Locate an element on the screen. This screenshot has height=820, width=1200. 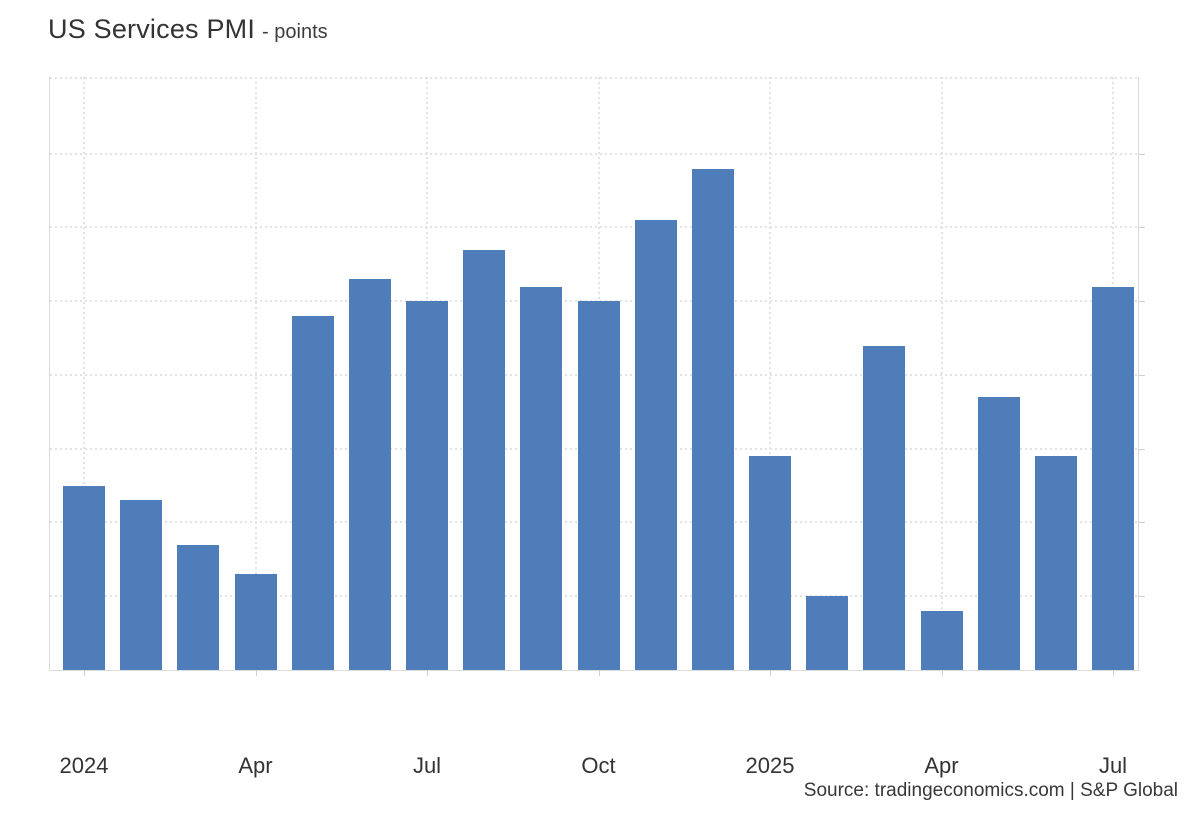
bar-jun-2025 is located at coordinates (1055, 563).